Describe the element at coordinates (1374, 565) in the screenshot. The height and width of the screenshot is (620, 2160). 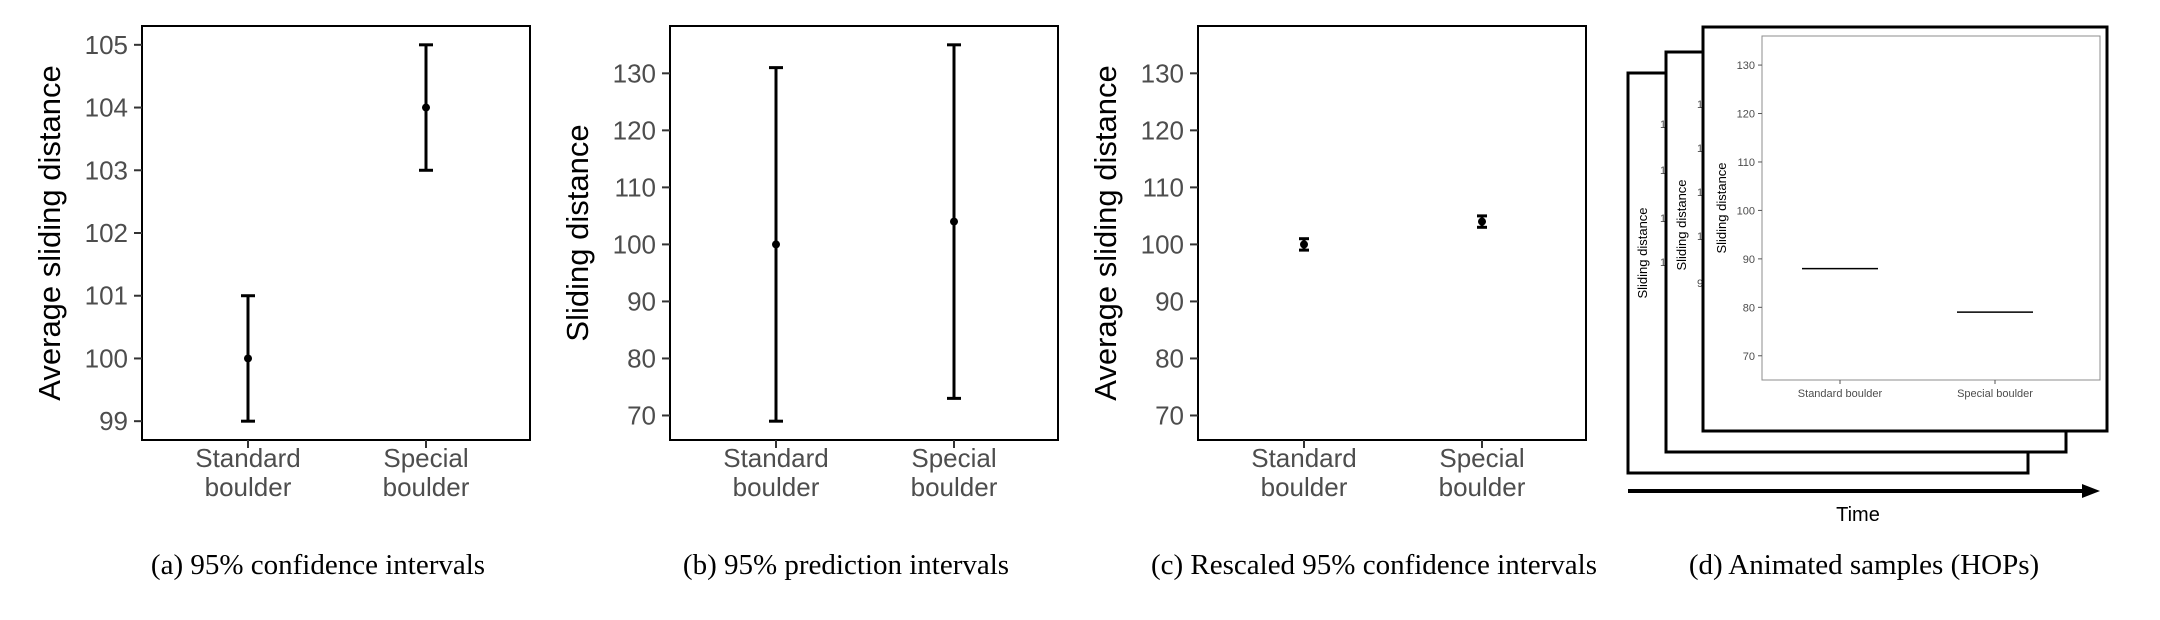
I see `figure-caption: (c) Rescaled 95% confidence intervals` at that location.